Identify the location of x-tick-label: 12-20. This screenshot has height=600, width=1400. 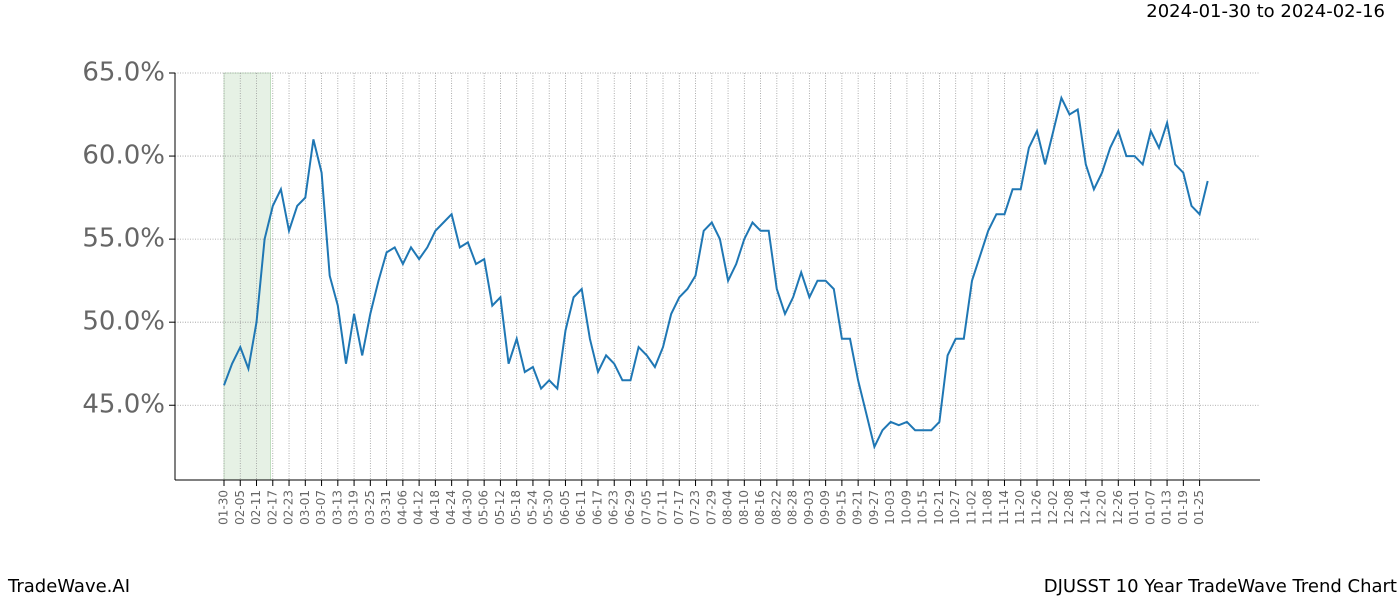
(1102, 507).